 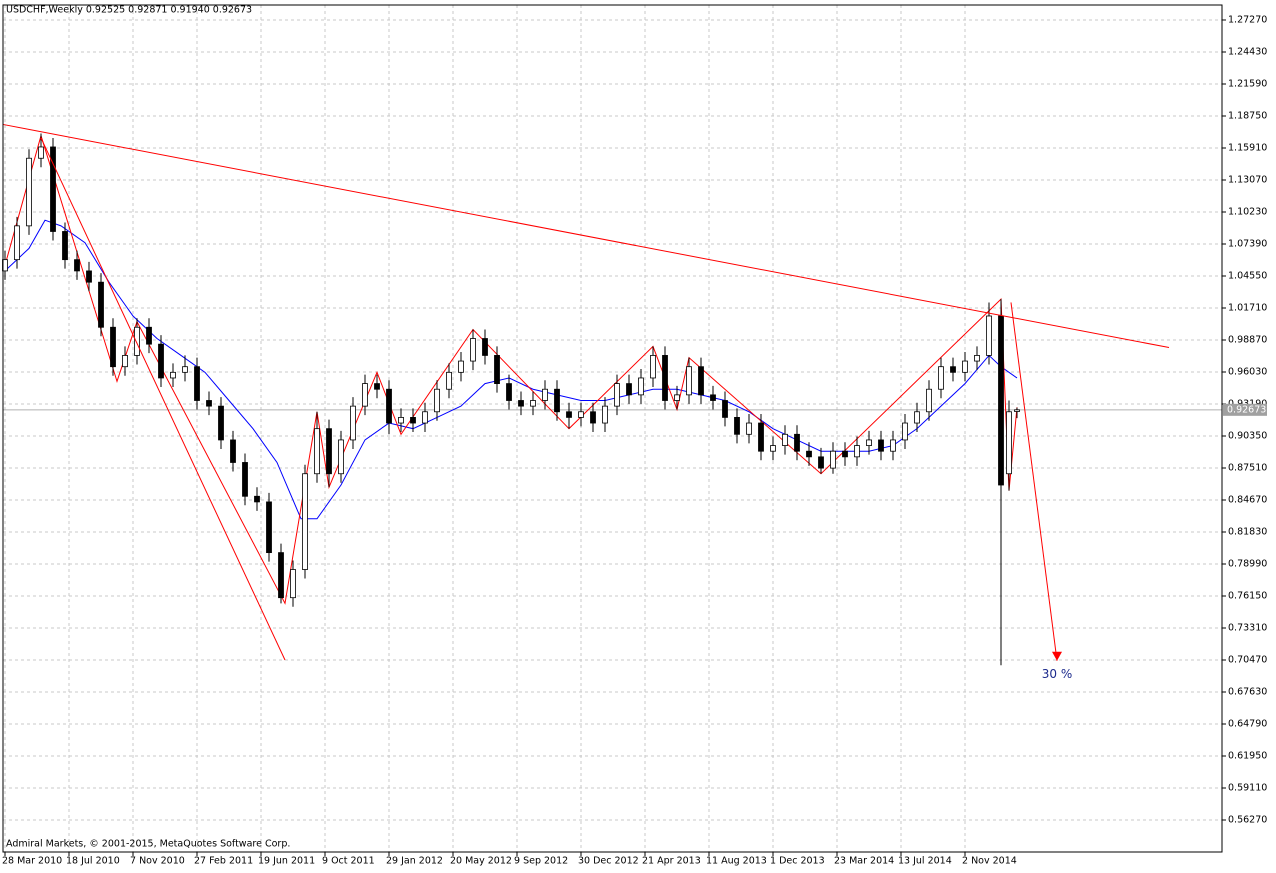 I want to click on x-tick-label: 18 Jul 2010, so click(x=93, y=861).